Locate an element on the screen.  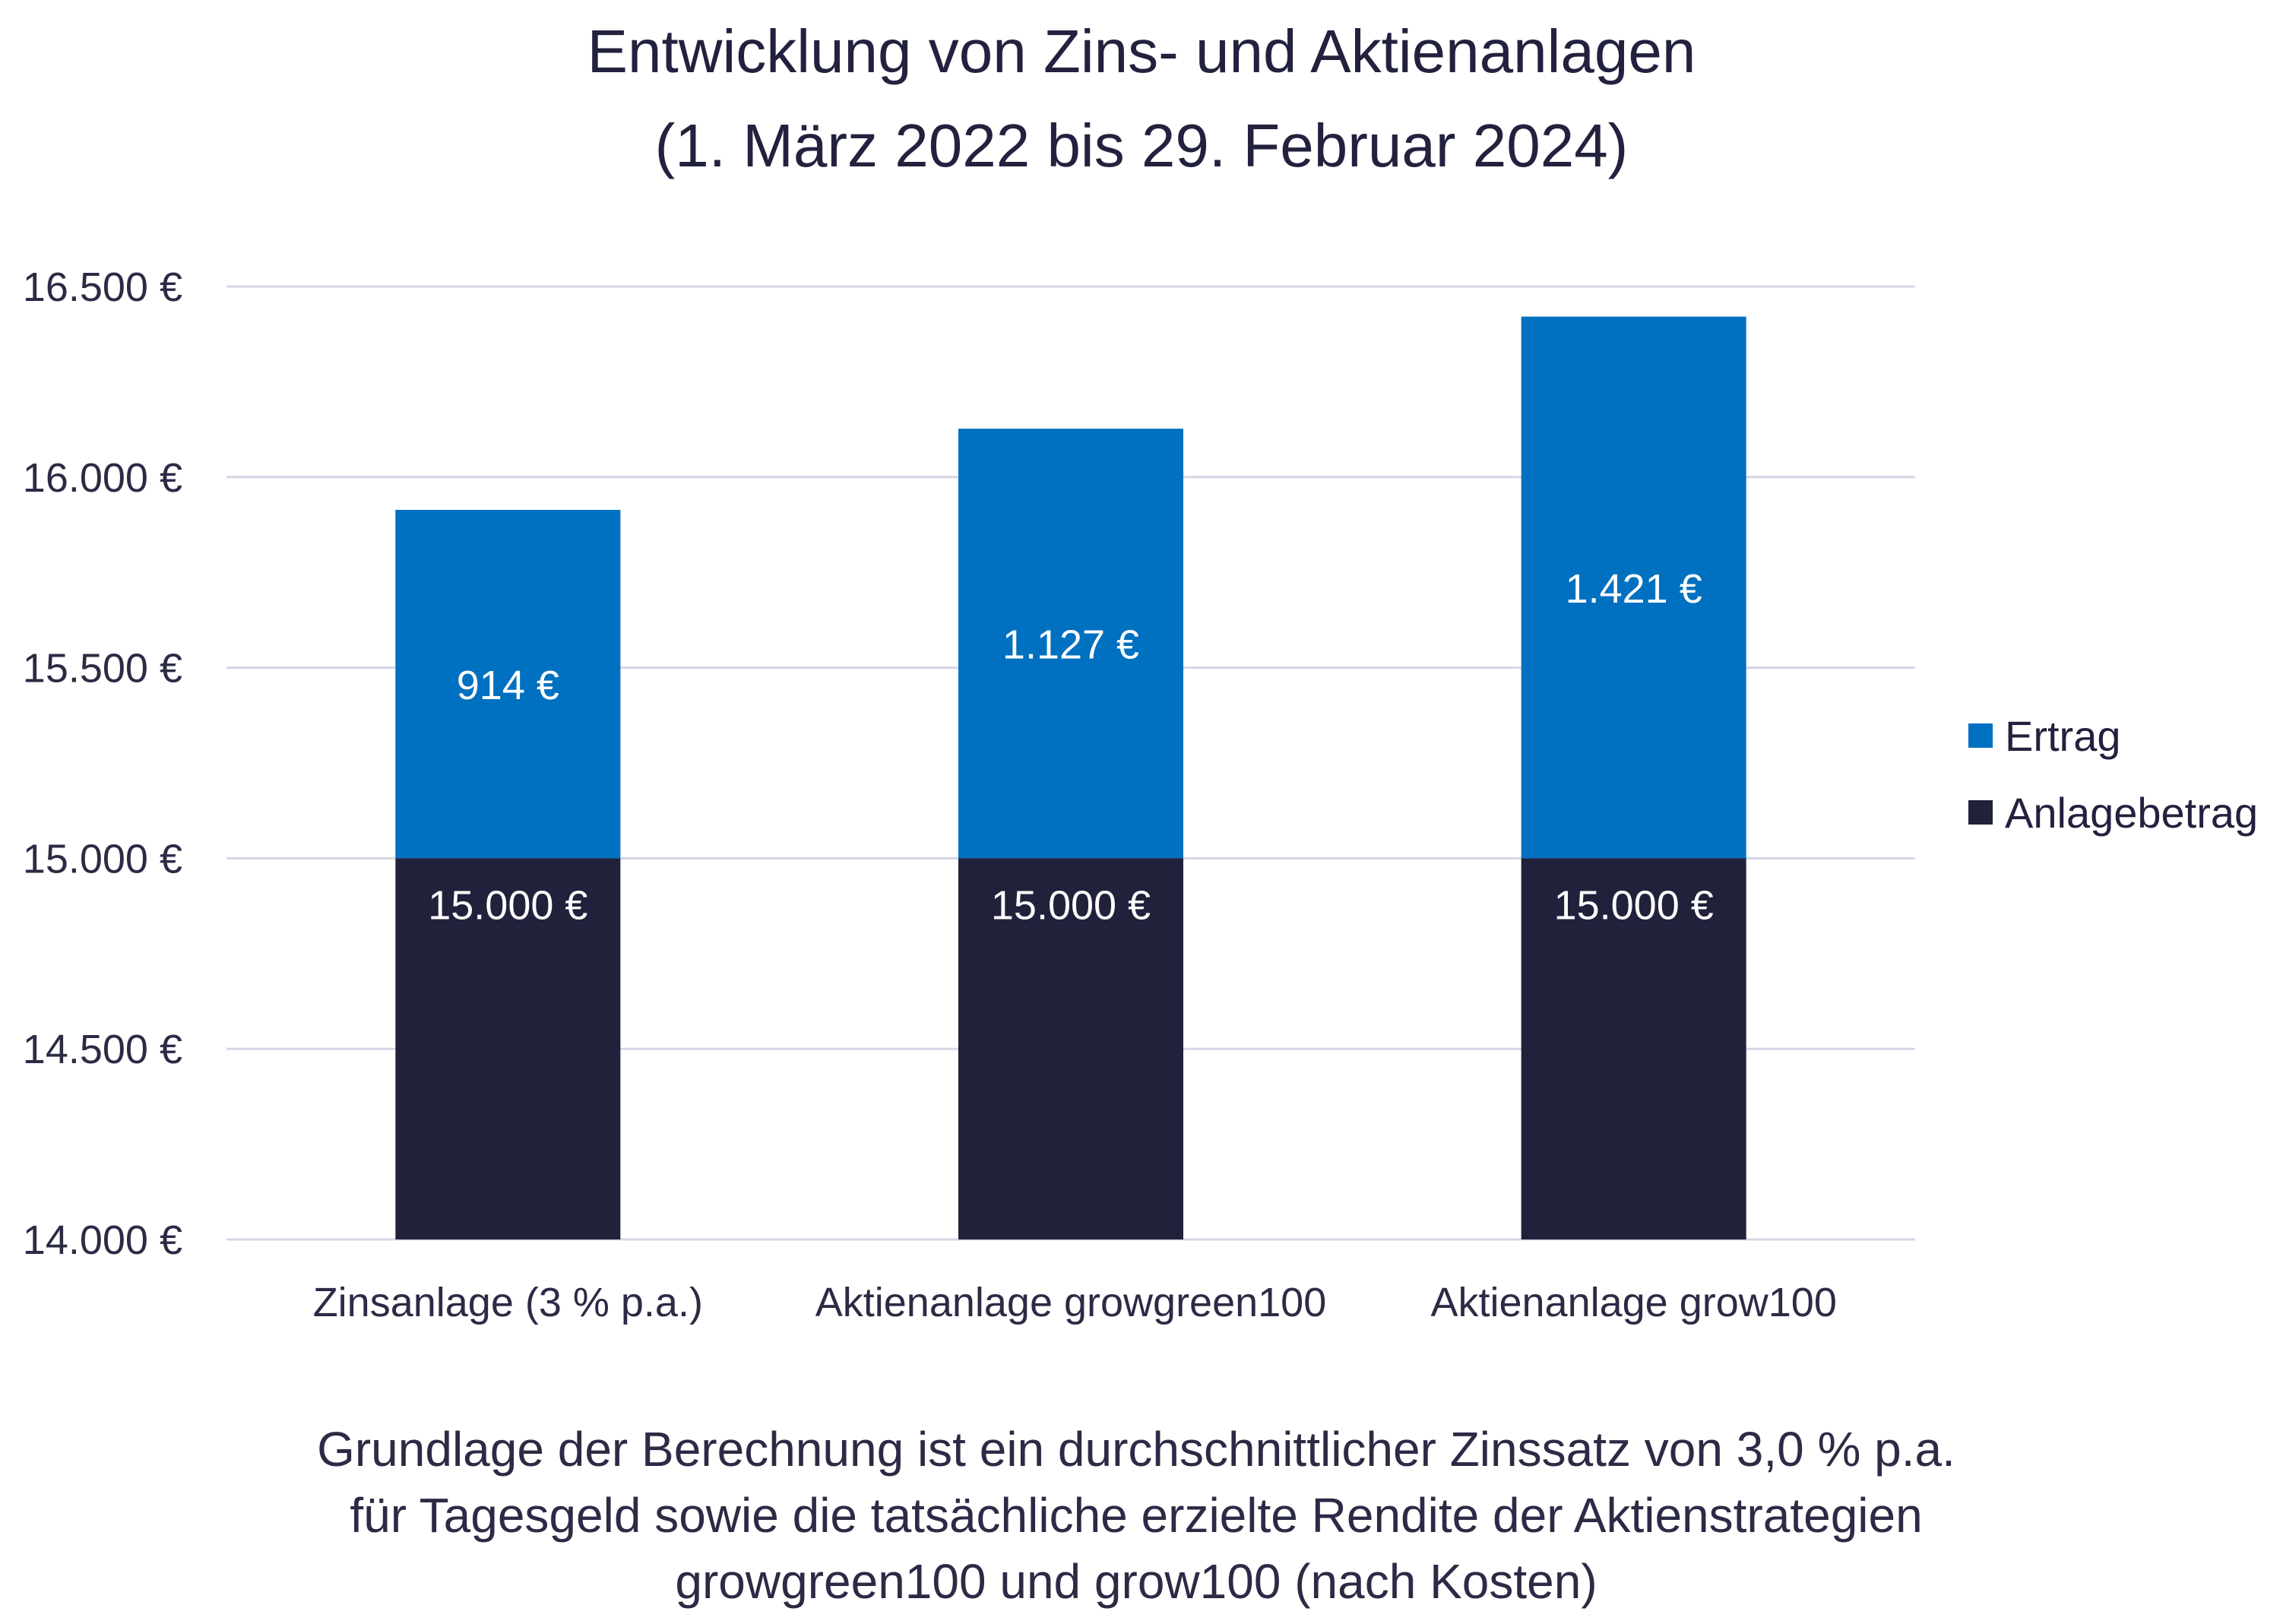
x-category-label: Aktienanlage growgreen100 is located at coordinates (1071, 1303).